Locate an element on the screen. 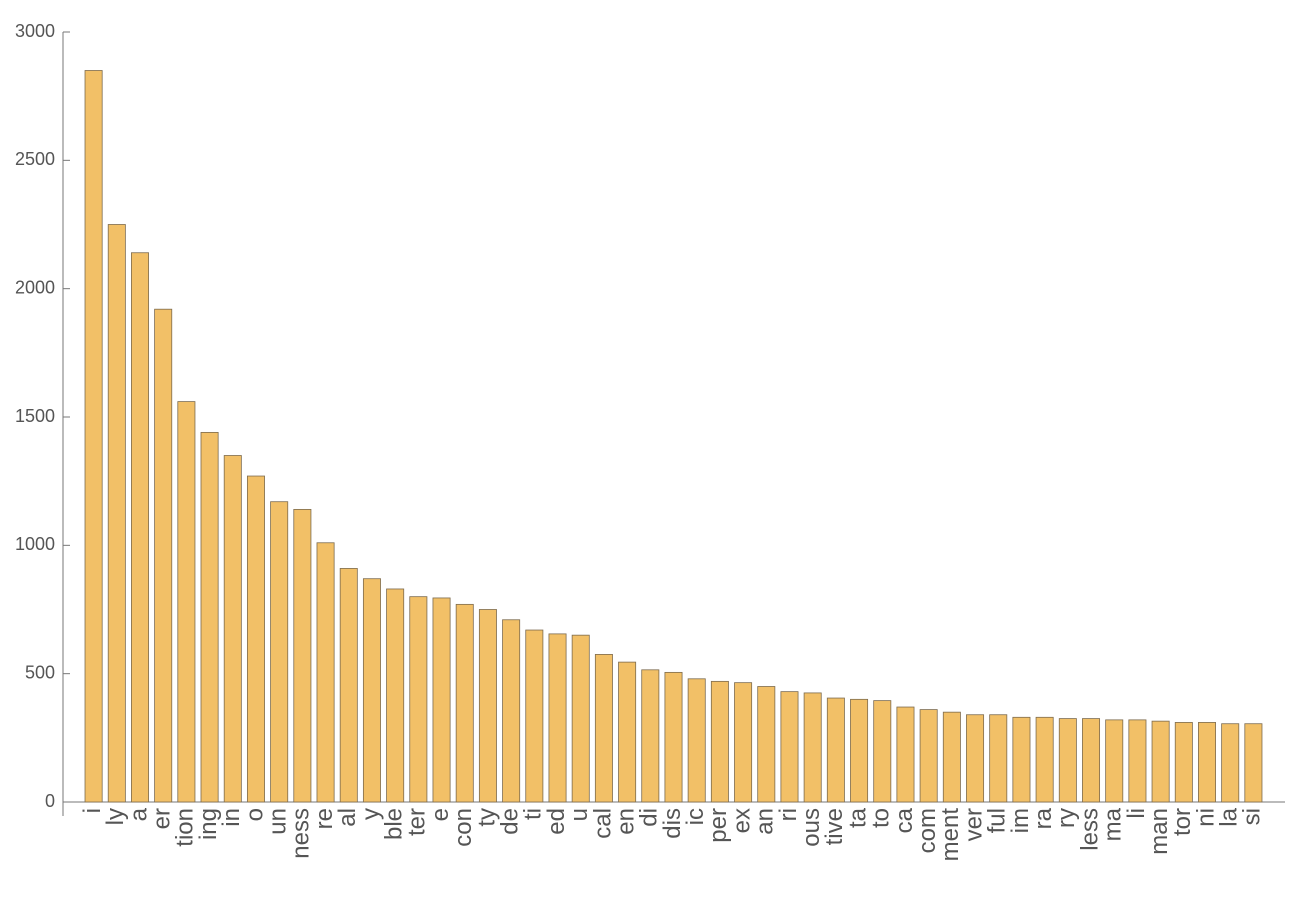 The image size is (1314, 906). x-tick-label: er is located at coordinates (162, 818).